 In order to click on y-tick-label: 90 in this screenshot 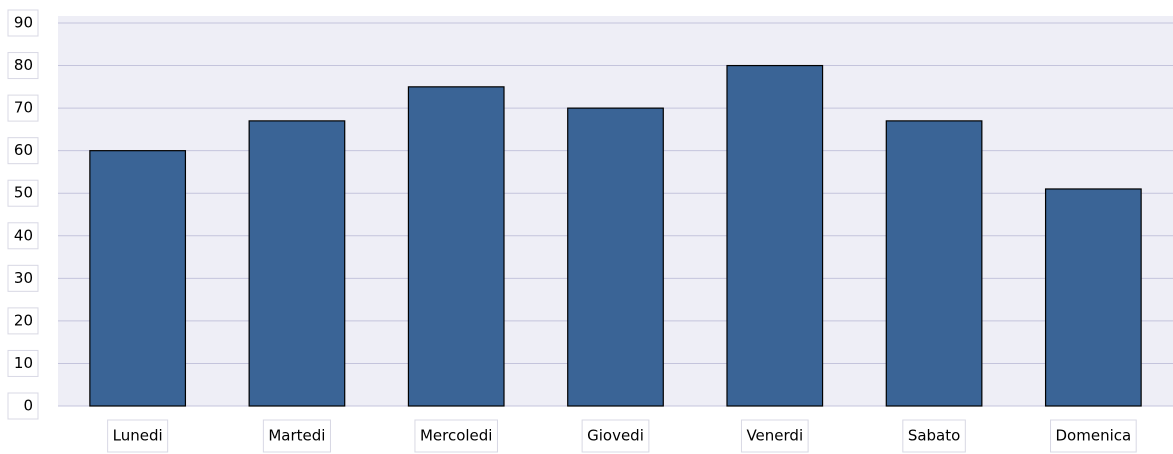, I will do `click(23, 23)`.